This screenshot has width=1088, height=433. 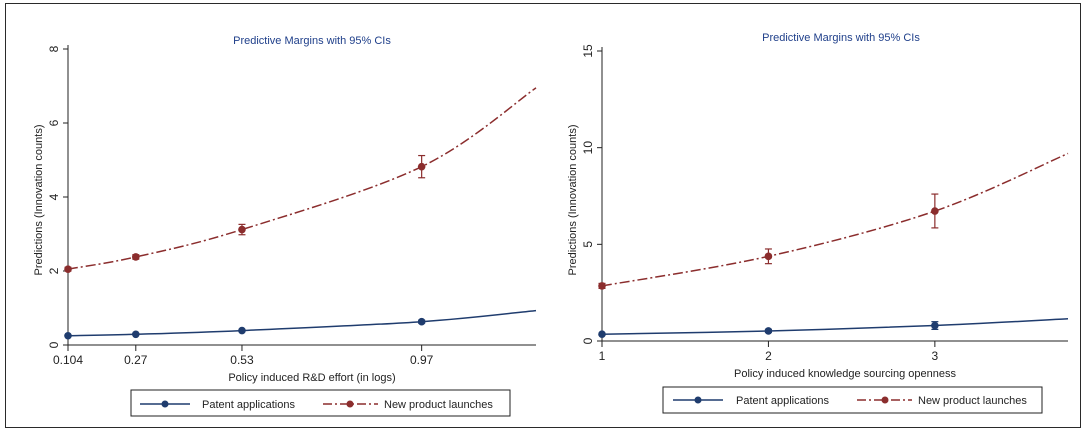 I want to click on chart-1-legend-product-label: New product launches, so click(x=438, y=405).